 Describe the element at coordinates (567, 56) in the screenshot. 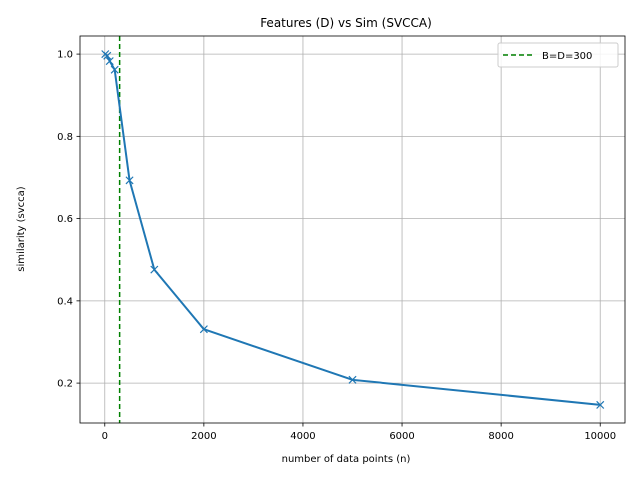

I see `legend-label: B=D=300` at that location.